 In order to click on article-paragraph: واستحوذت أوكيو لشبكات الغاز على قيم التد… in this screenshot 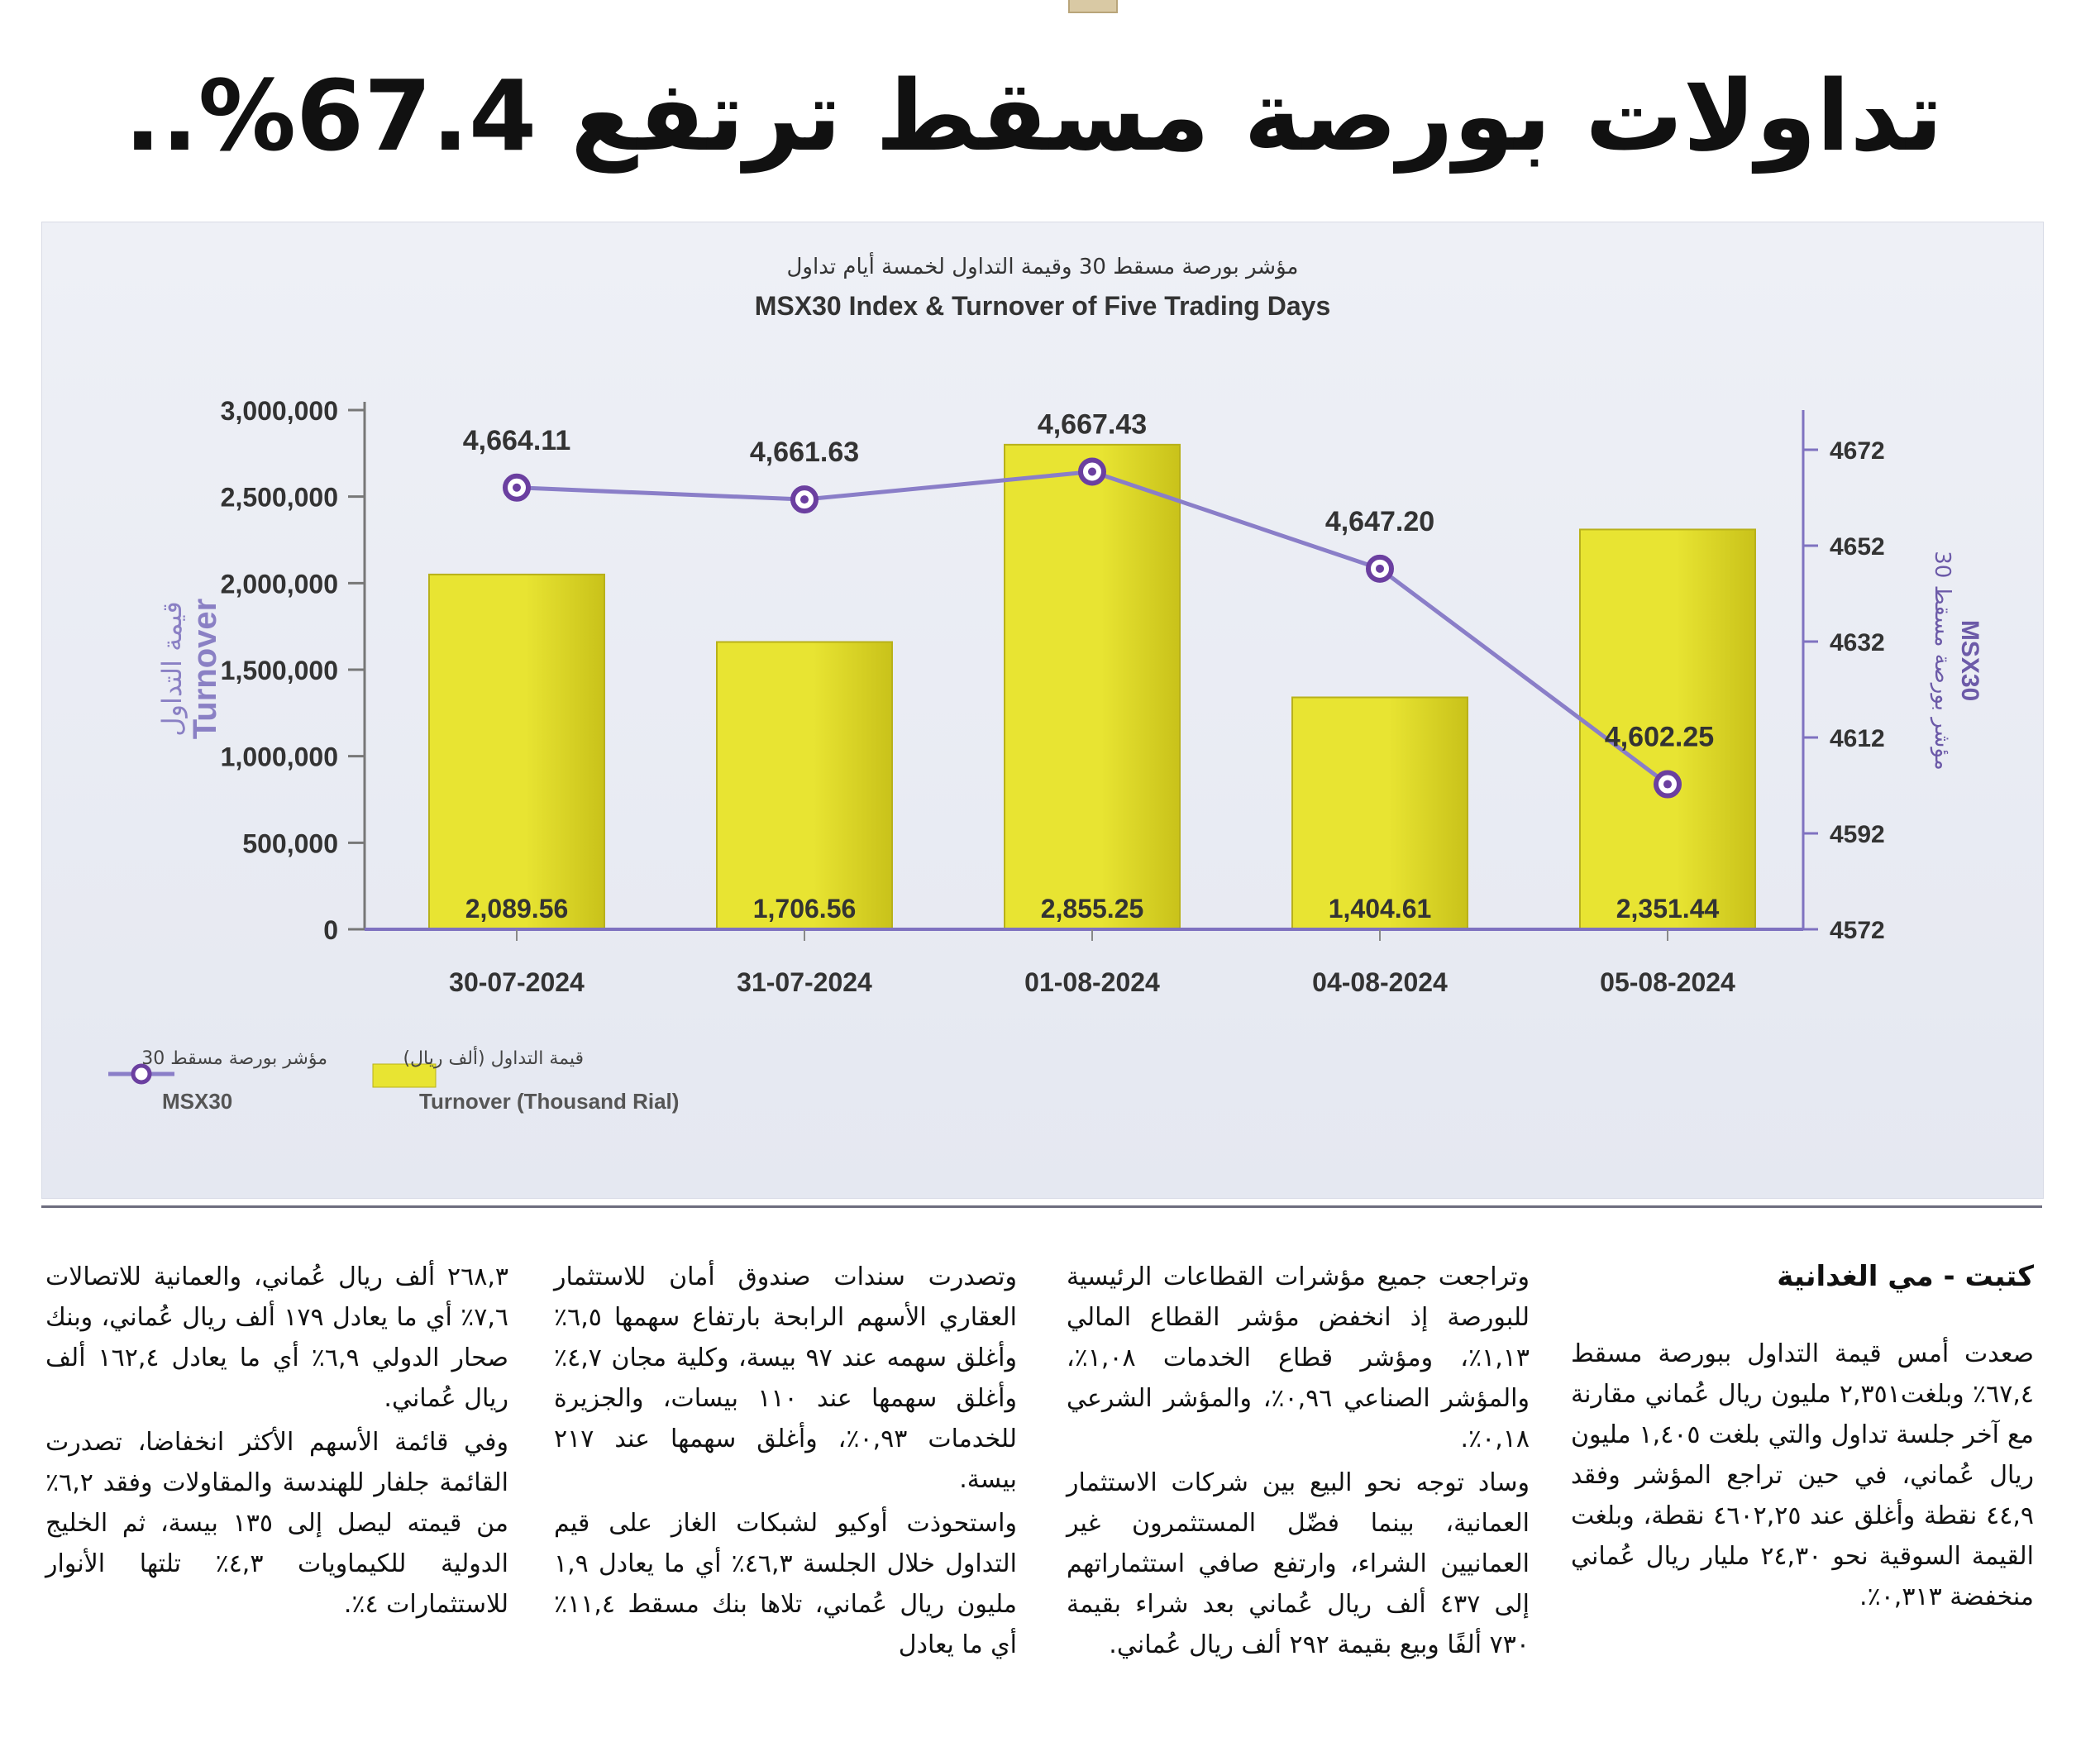, I will do `click(785, 1584)`.